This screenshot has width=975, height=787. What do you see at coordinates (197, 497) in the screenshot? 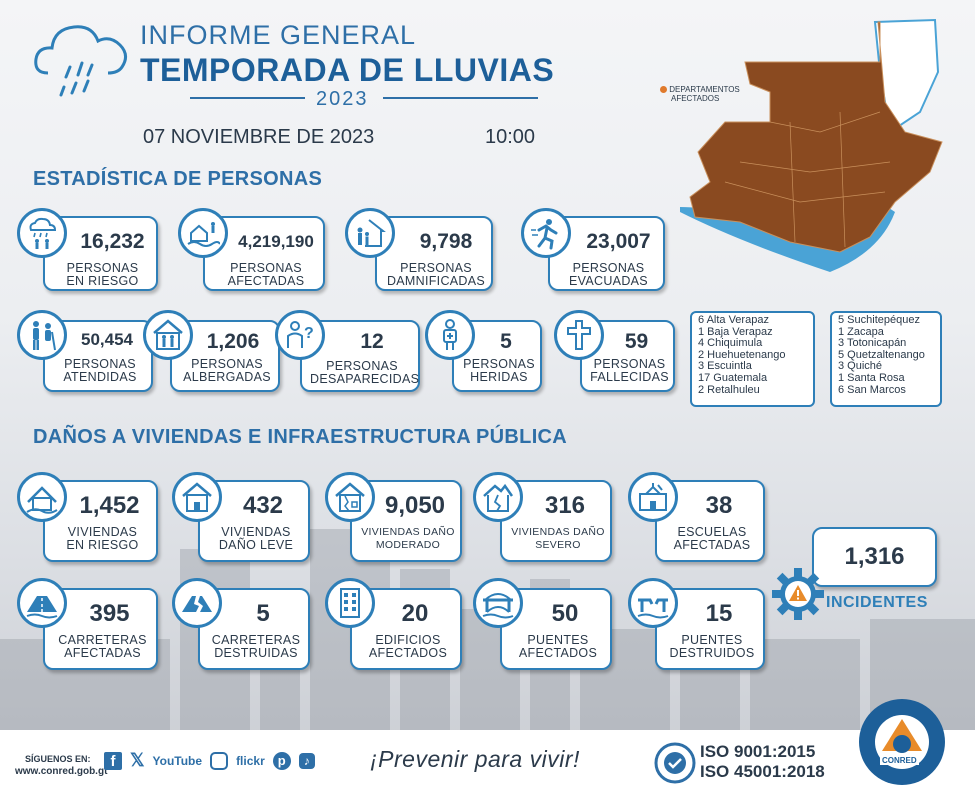
I see `house-icon` at bounding box center [197, 497].